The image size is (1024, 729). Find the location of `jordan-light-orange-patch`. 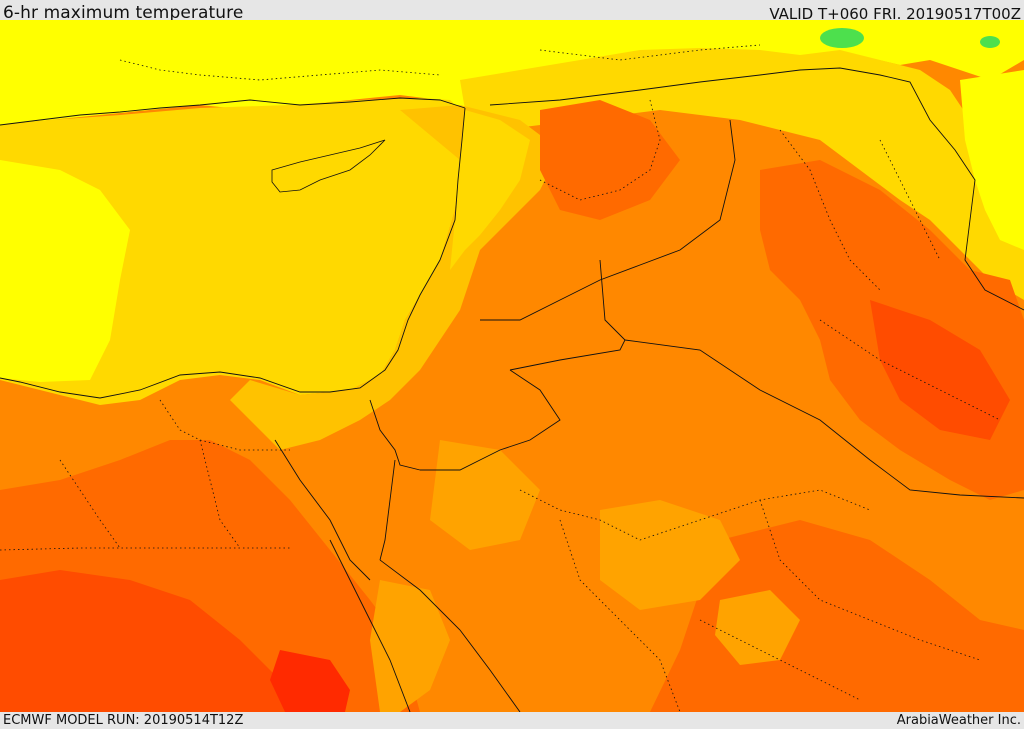

jordan-light-orange-patch is located at coordinates (485, 495).